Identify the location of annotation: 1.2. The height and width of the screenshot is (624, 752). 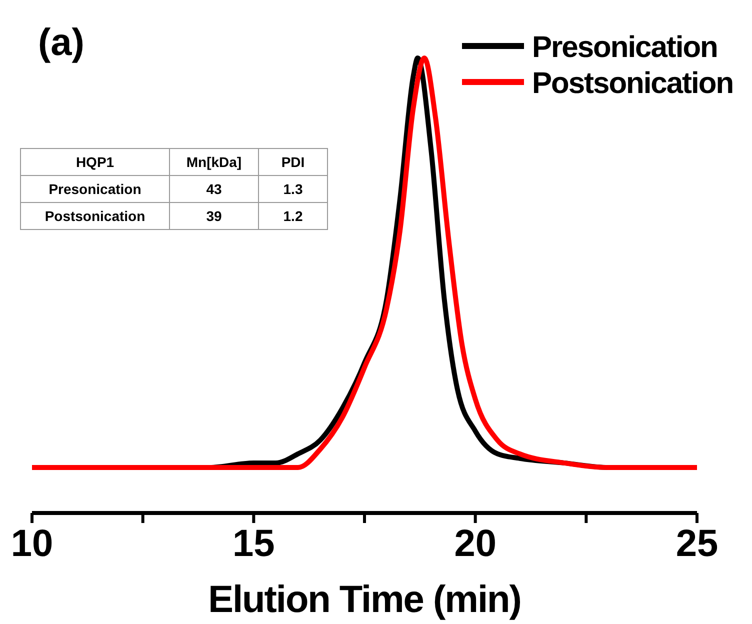
(293, 216).